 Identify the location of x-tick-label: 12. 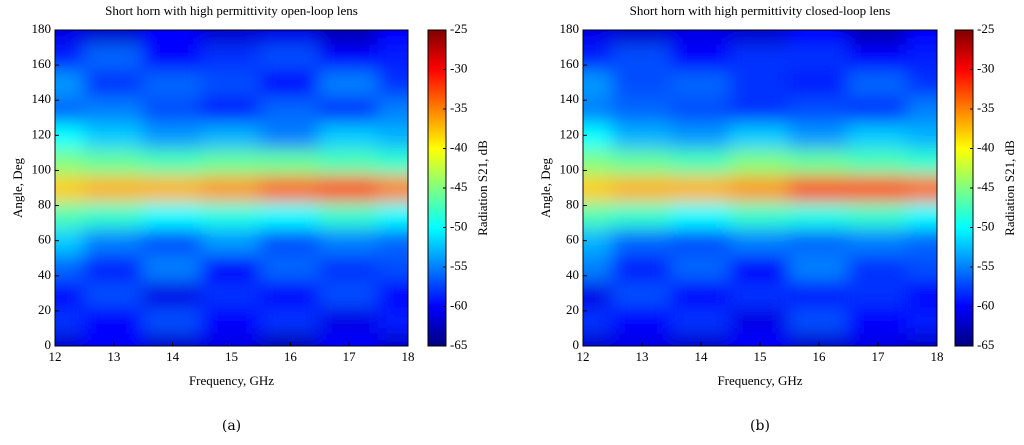
(583, 356).